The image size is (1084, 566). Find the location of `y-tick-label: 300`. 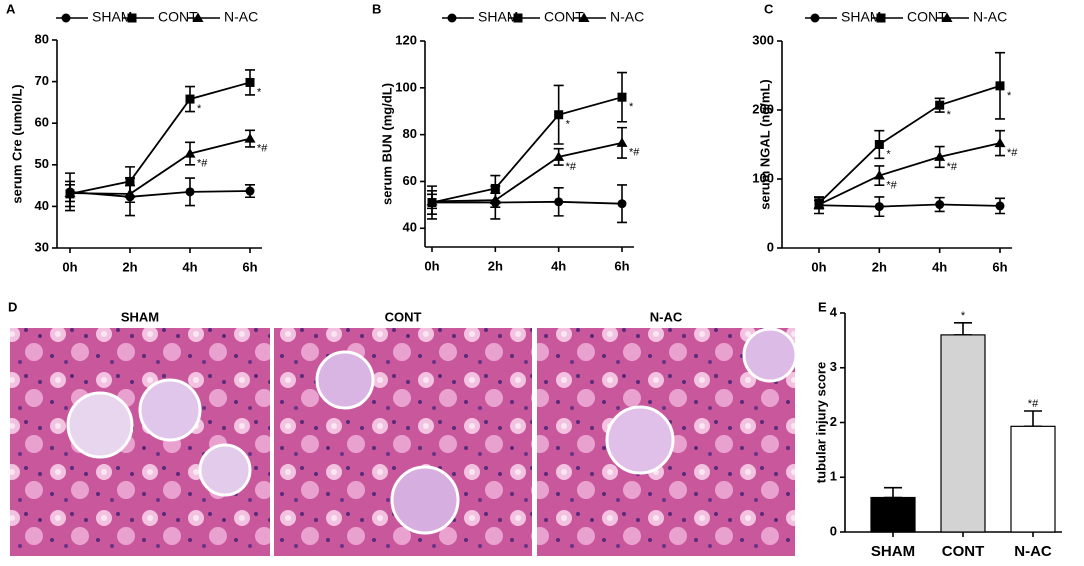

y-tick-label: 300 is located at coordinates (763, 39).